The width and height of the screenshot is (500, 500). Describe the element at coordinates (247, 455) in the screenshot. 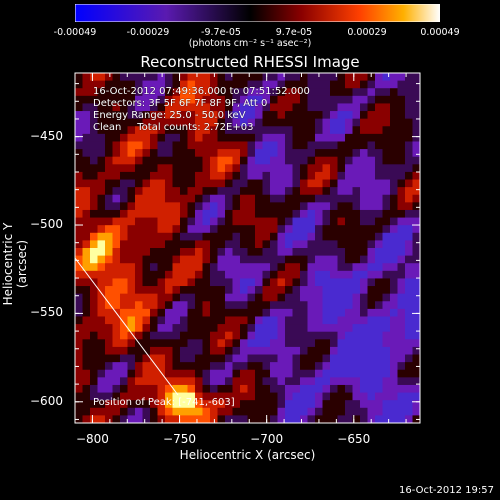

I see `x-axis-label: Heliocentric X (arcsec)` at that location.